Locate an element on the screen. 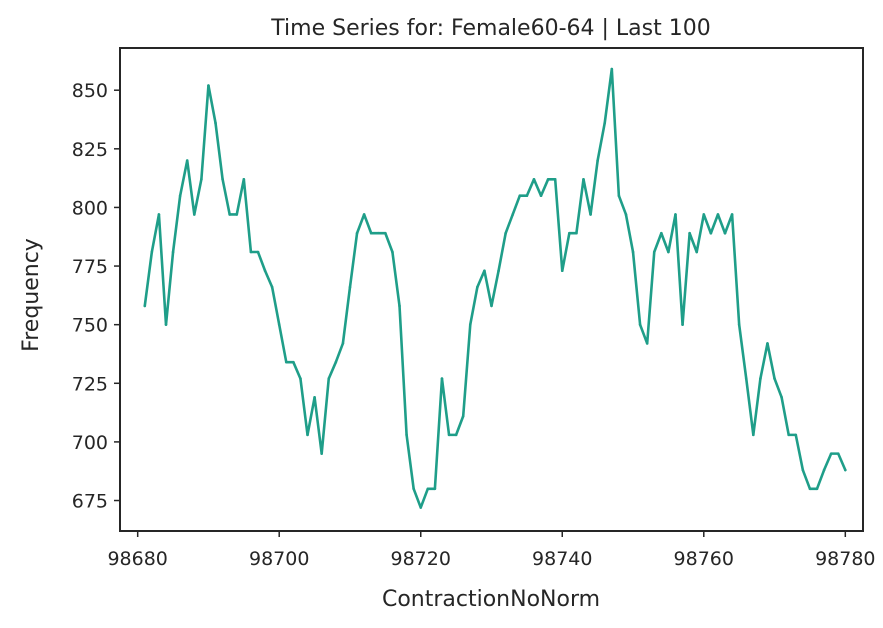  y-tick-label: 750 is located at coordinates (90, 326).